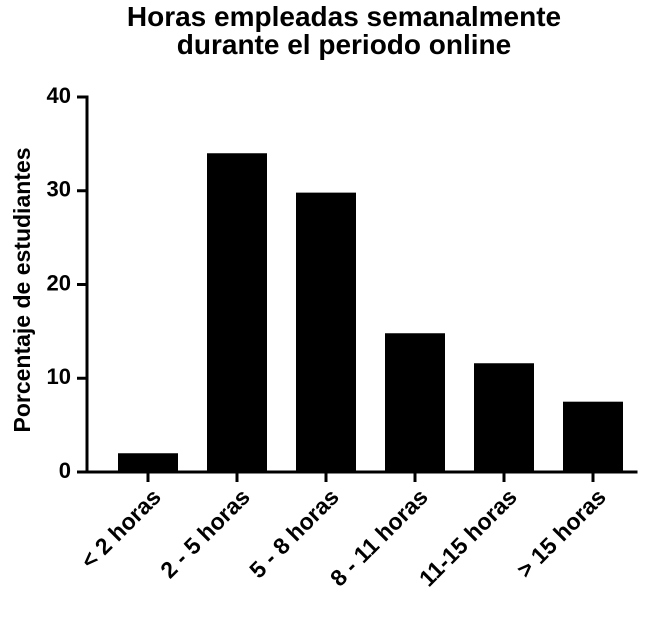 This screenshot has width=655, height=626. Describe the element at coordinates (344, 16) in the screenshot. I see `chart-title: Horas empleadas semanalmente` at that location.